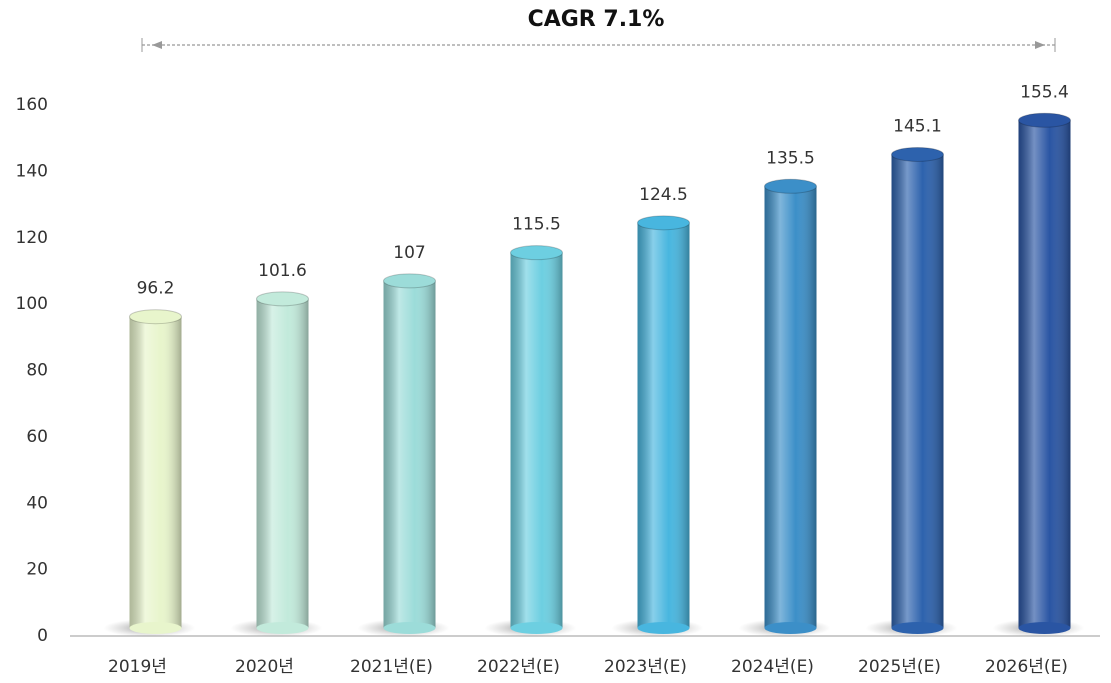 Image resolution: width=1111 pixels, height=683 pixels. I want to click on y-tick-label: 100, so click(32, 304).